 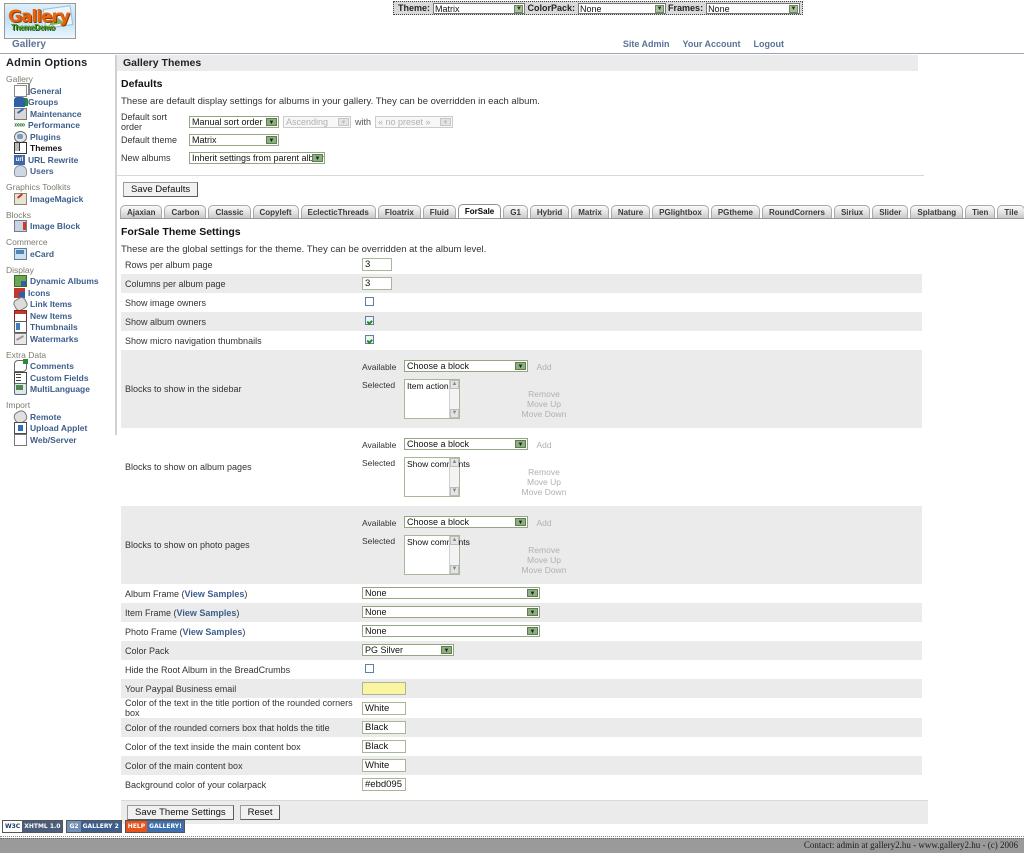 I want to click on sidebar-item-new-items: New Items, so click(x=64, y=315).